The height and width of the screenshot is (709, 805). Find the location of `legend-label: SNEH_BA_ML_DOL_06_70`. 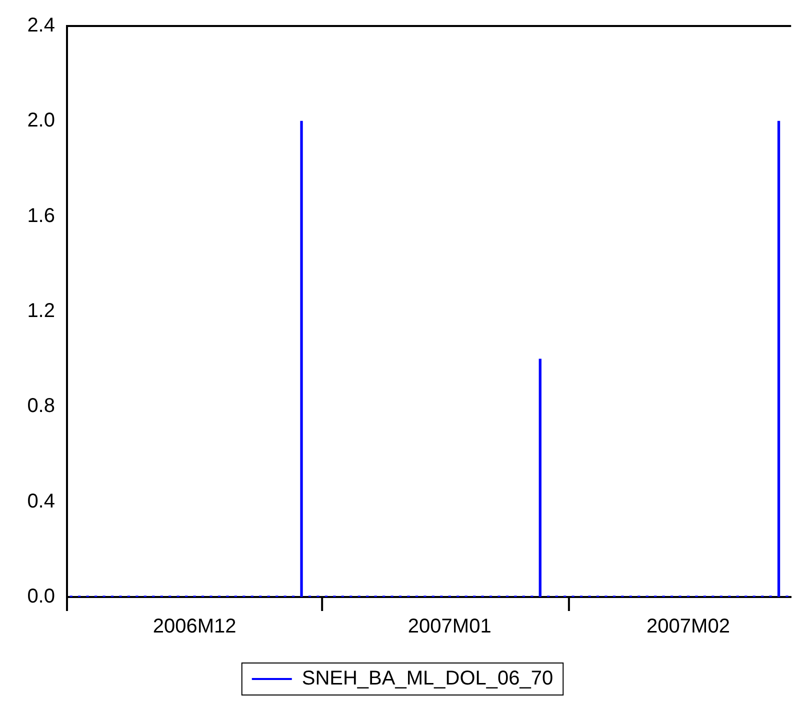

legend-label: SNEH_BA_ML_DOL_06_70 is located at coordinates (428, 679).